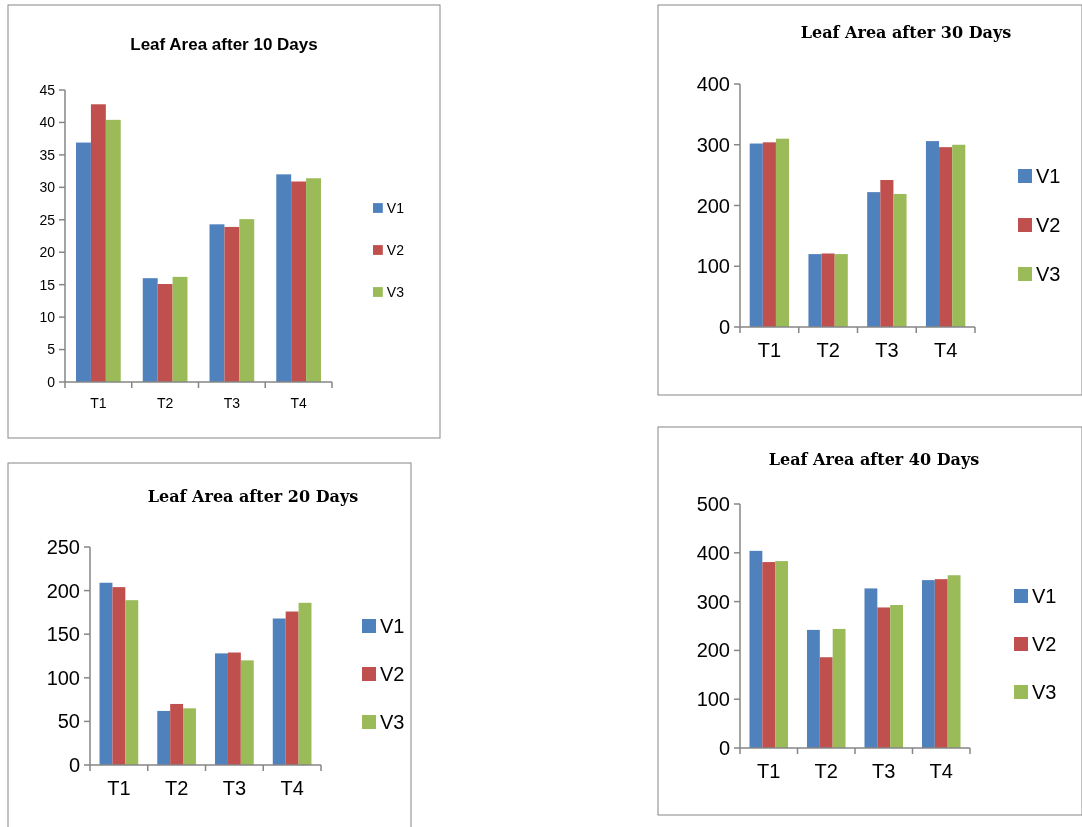 The image size is (1082, 827). Describe the element at coordinates (906, 32) in the screenshot. I see `chart-title: Leaf Area after 30 Days` at that location.